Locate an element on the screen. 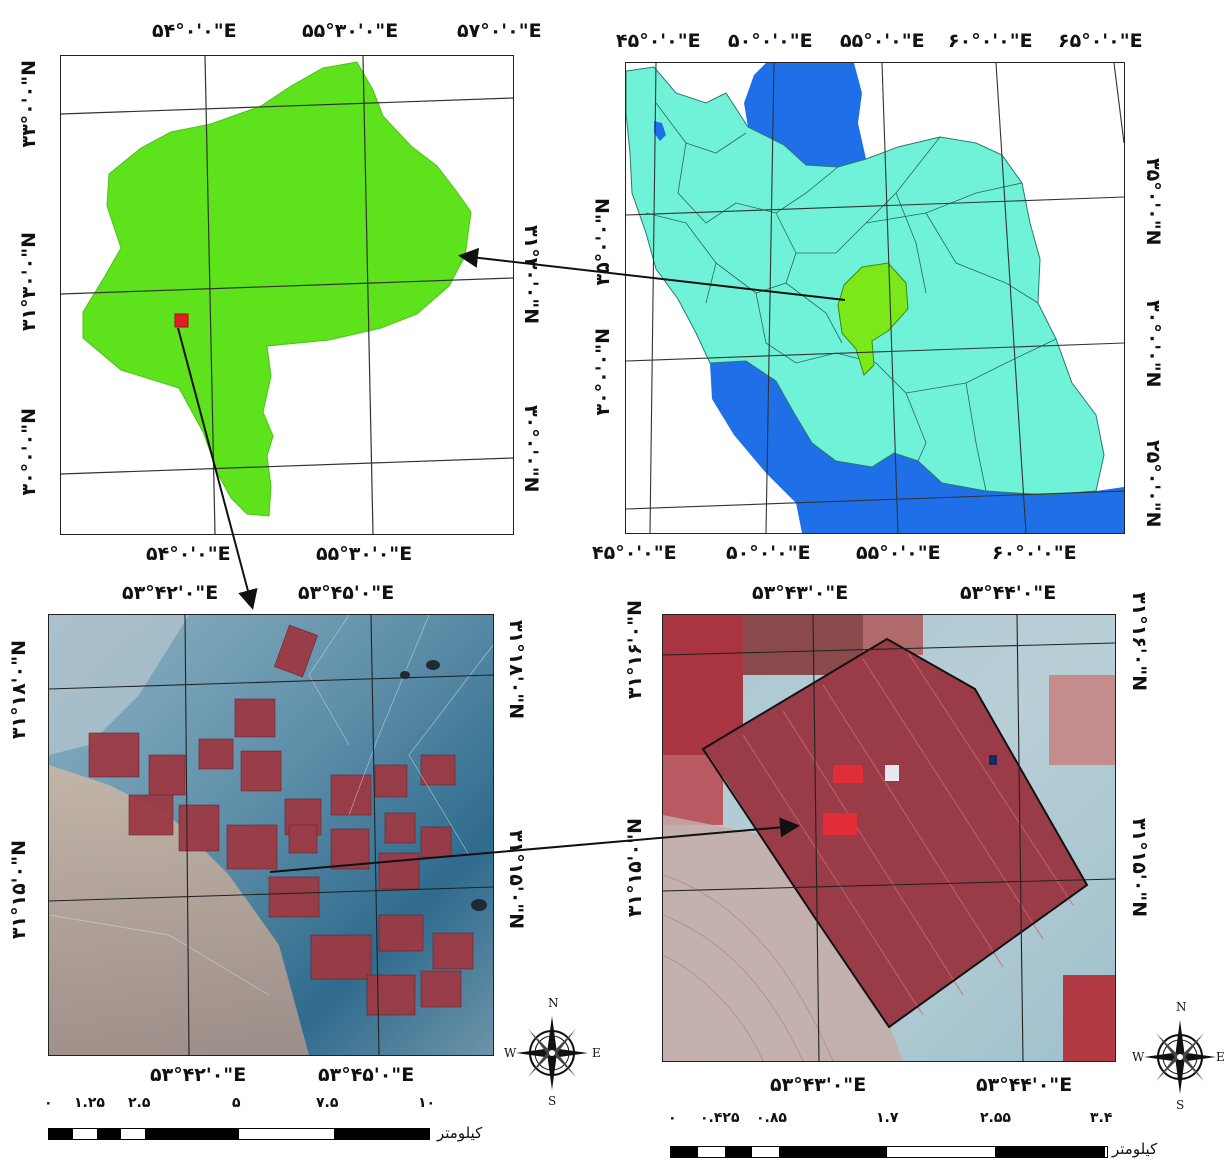  iran-bottom-label-4: ۶۰°۰'۰"E is located at coordinates (1034, 553).